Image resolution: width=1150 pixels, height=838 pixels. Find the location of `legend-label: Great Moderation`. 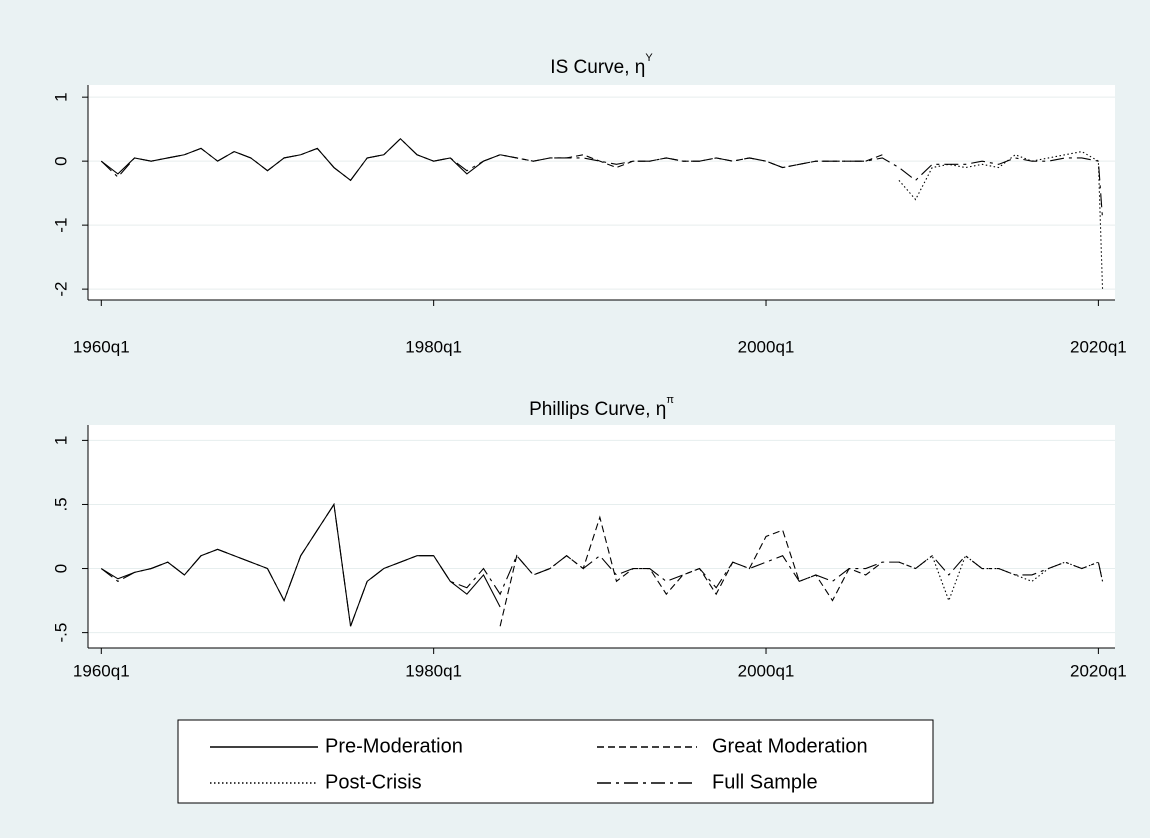

legend-label: Great Moderation is located at coordinates (790, 746).